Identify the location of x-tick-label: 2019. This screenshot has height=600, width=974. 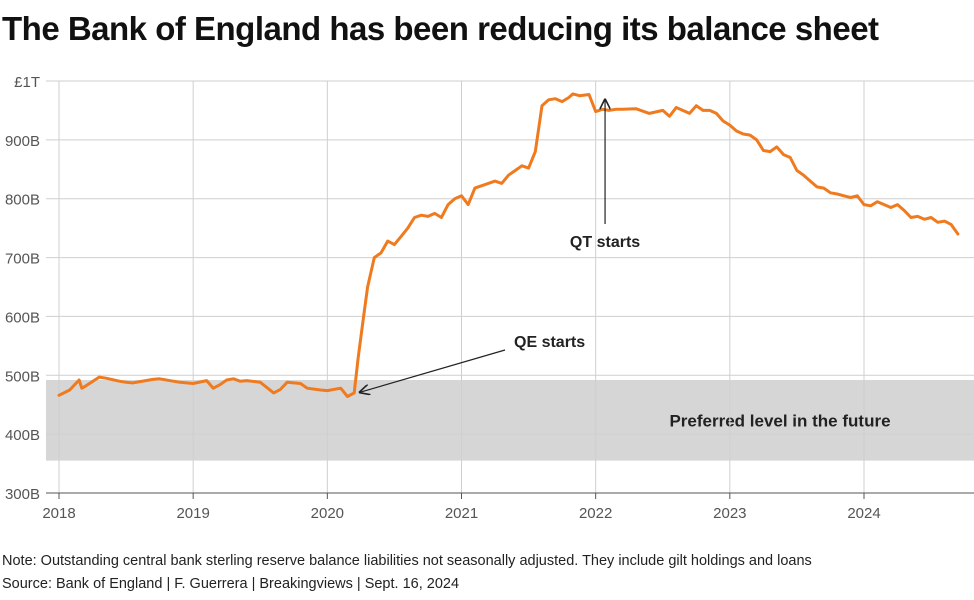
(192, 513).